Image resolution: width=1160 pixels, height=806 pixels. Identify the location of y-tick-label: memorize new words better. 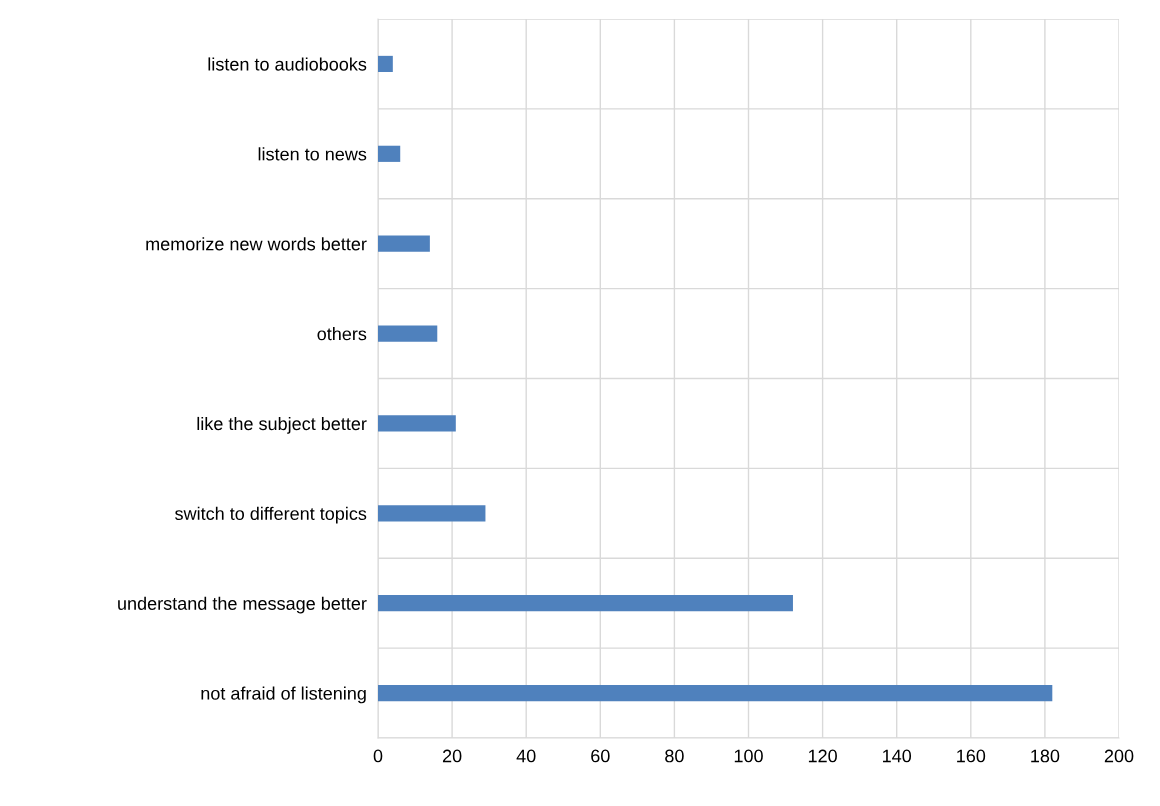
(256, 244).